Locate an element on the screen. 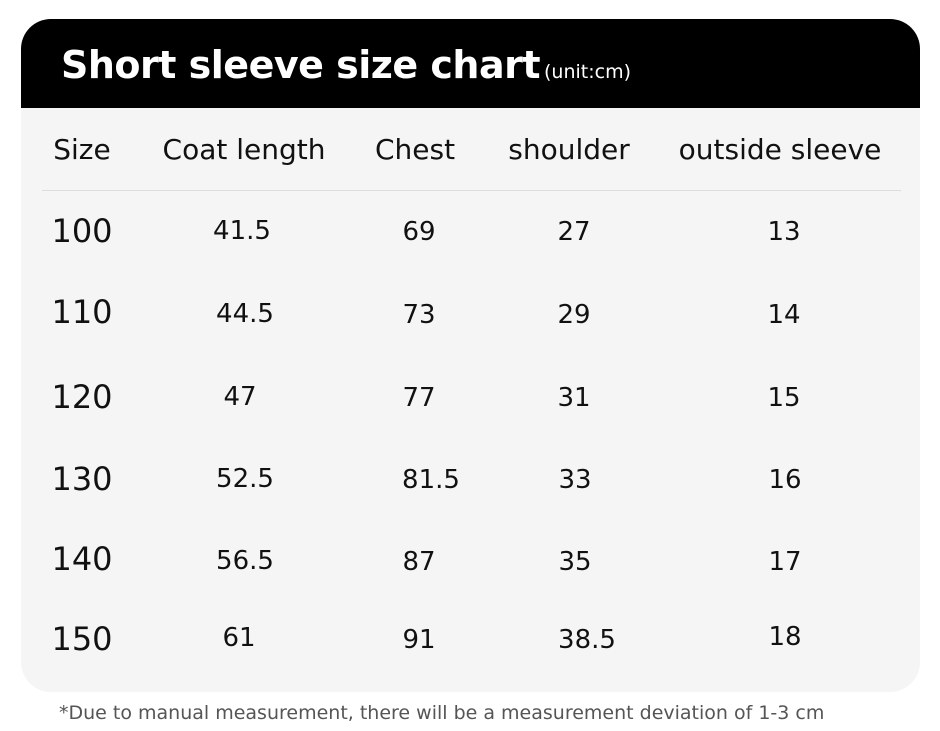 This screenshot has height=731, width=940. table-cell-outside-sleeve: 18 is located at coordinates (785, 637).